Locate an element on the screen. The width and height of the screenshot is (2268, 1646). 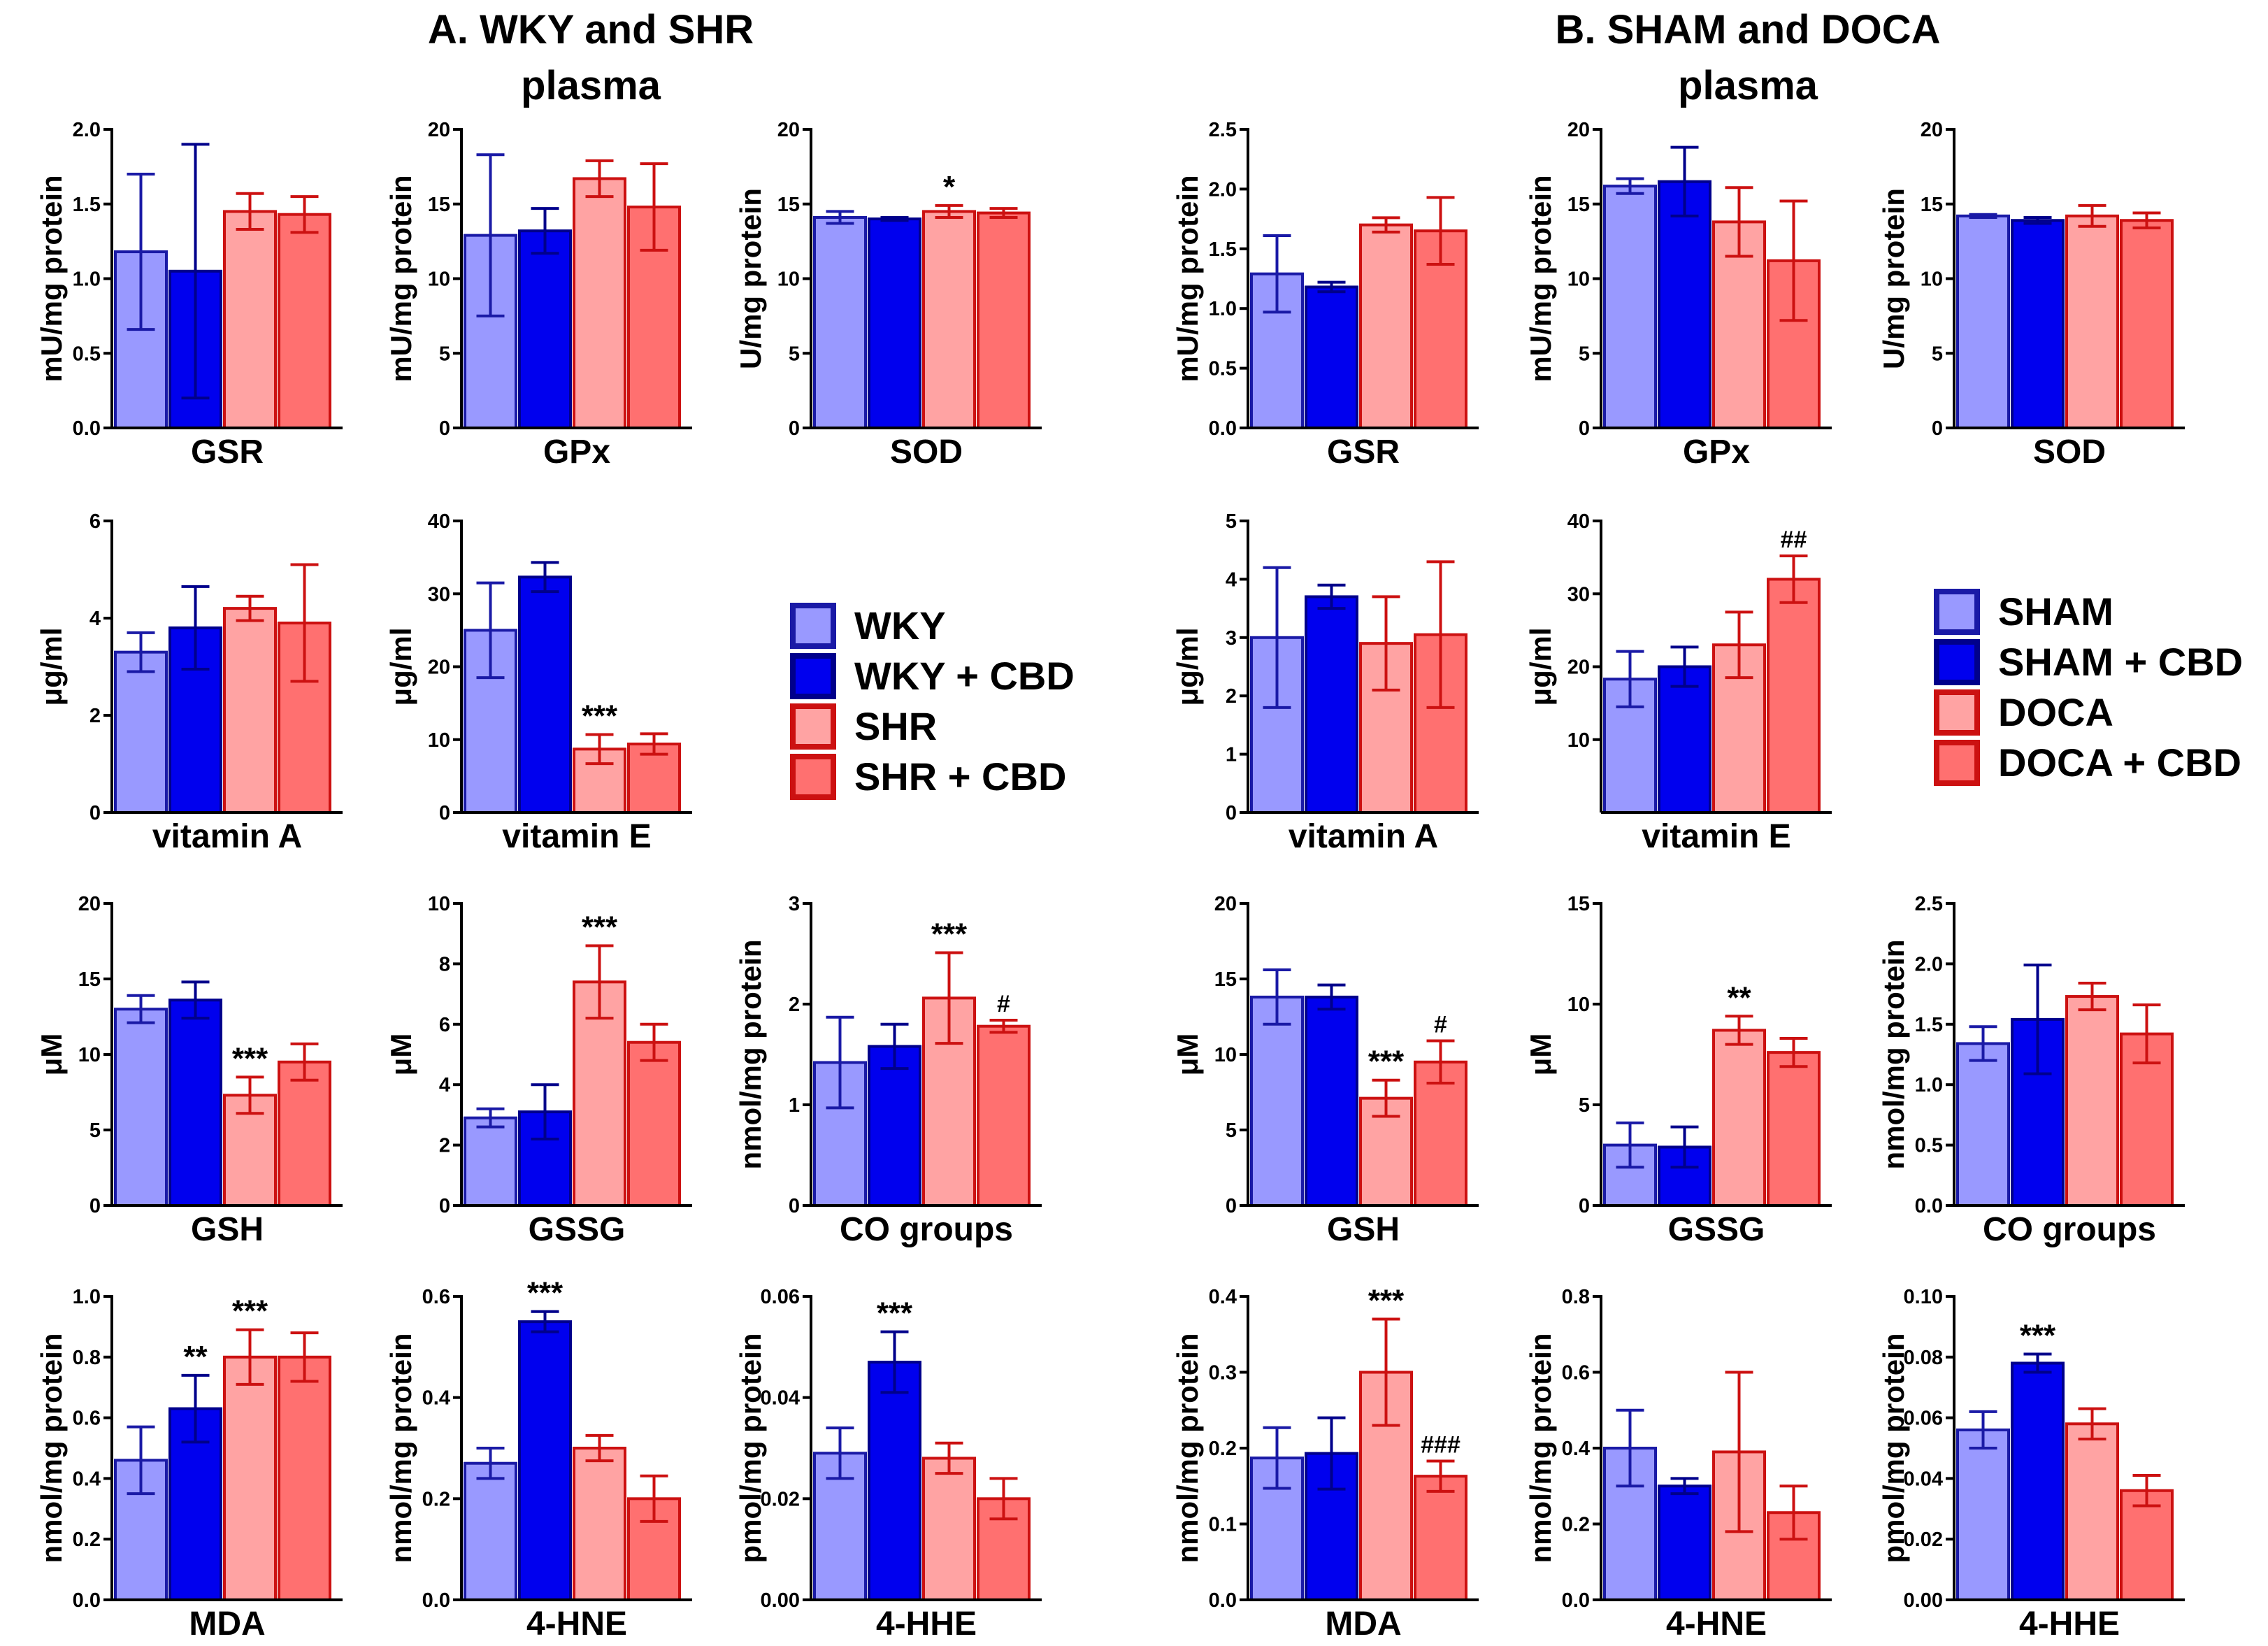
ytick-label-a-gsh: 5 is located at coordinates (95, 1130).